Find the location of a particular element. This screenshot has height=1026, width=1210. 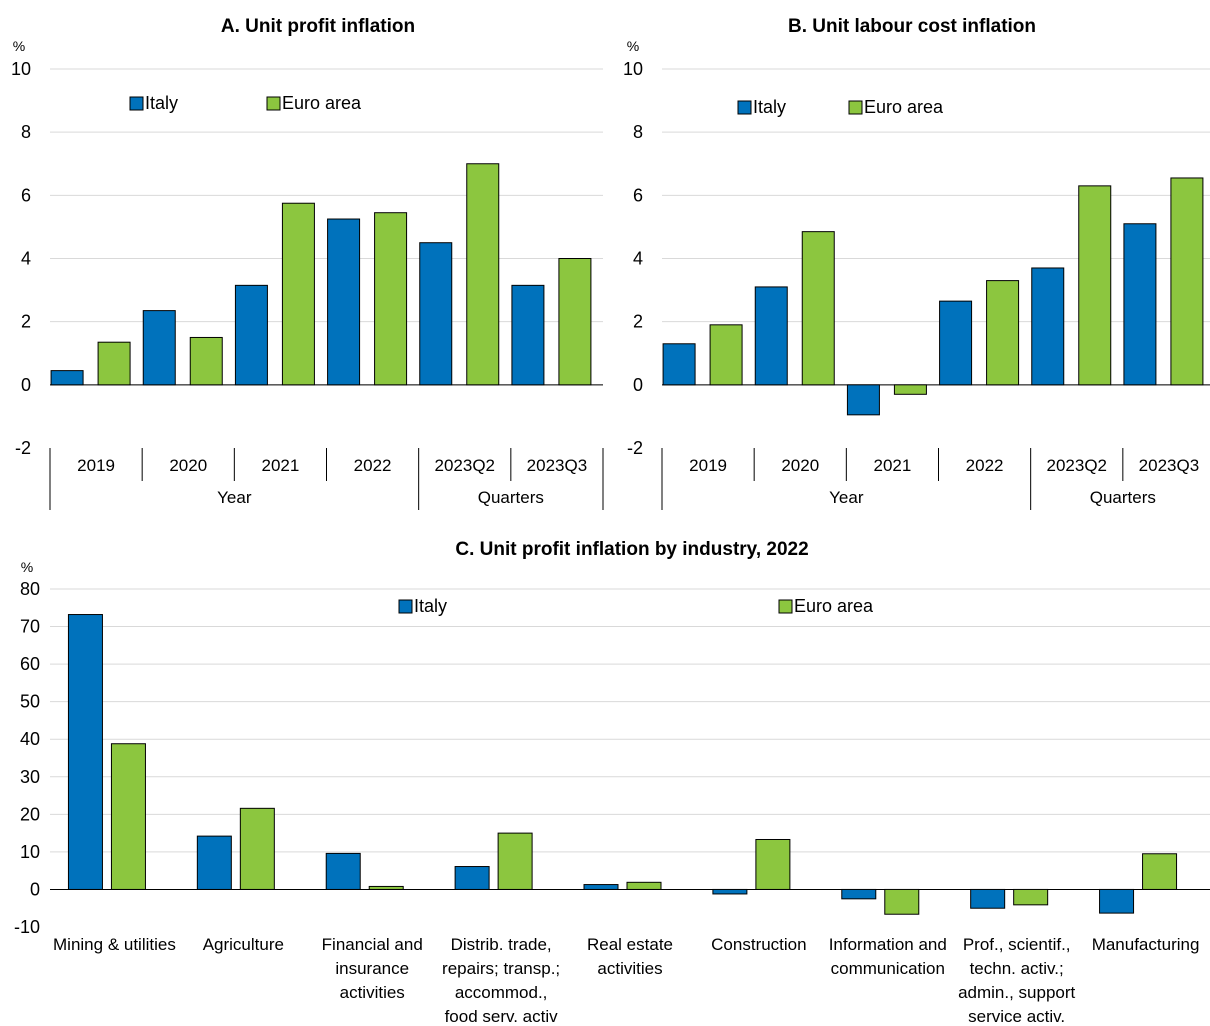

x-tick-label: 2023Q2 is located at coordinates (1077, 465).